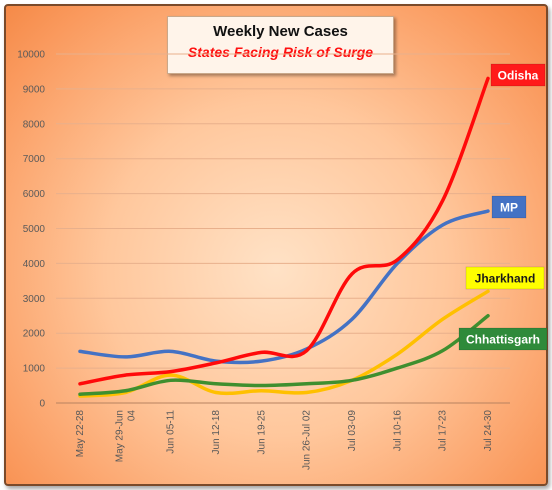 The height and width of the screenshot is (490, 552). What do you see at coordinates (131, 416) in the screenshot?
I see `x-tick-label: 04` at bounding box center [131, 416].